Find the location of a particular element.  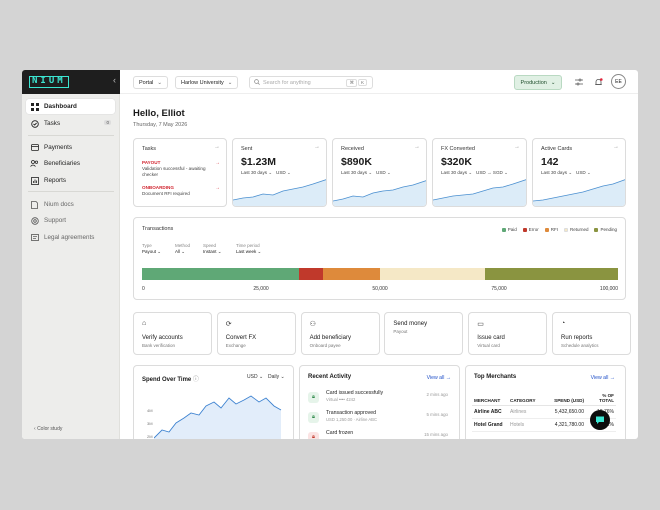

x-tick: 75,000 is located at coordinates (499, 289).